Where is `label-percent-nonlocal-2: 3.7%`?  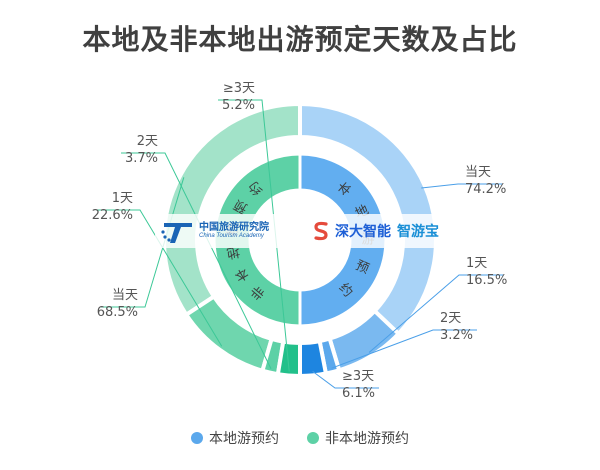
label-percent-nonlocal-2: 3.7% is located at coordinates (141, 158).